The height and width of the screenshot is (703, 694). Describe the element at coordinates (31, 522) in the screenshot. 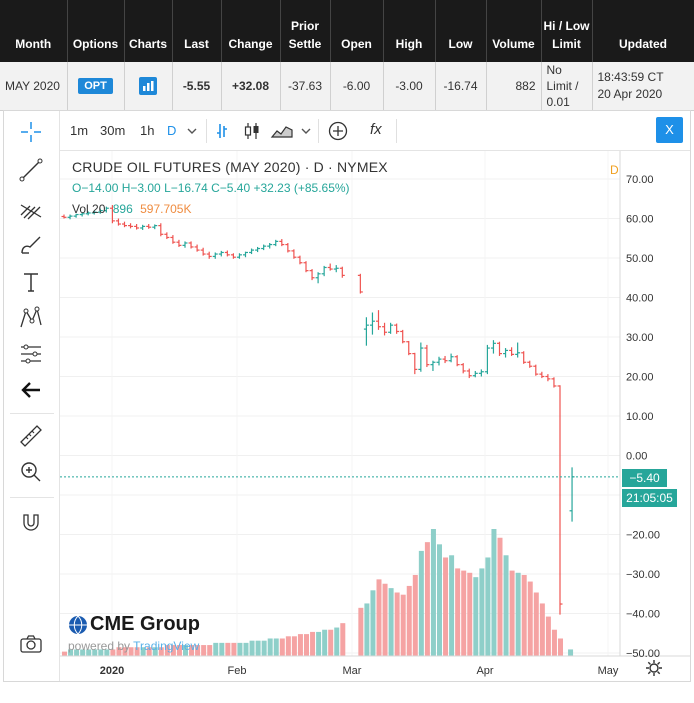

I see `magnet-icon` at that location.